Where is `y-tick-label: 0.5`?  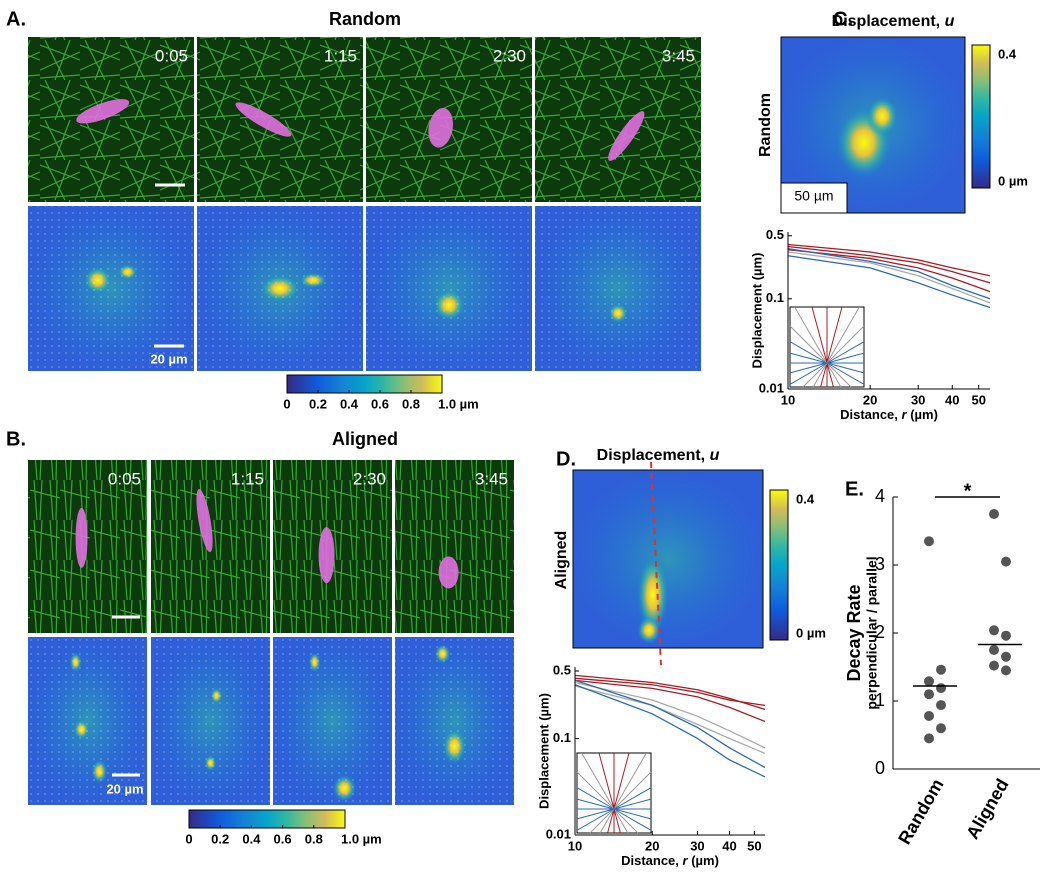
y-tick-label: 0.5 is located at coordinates (562, 669).